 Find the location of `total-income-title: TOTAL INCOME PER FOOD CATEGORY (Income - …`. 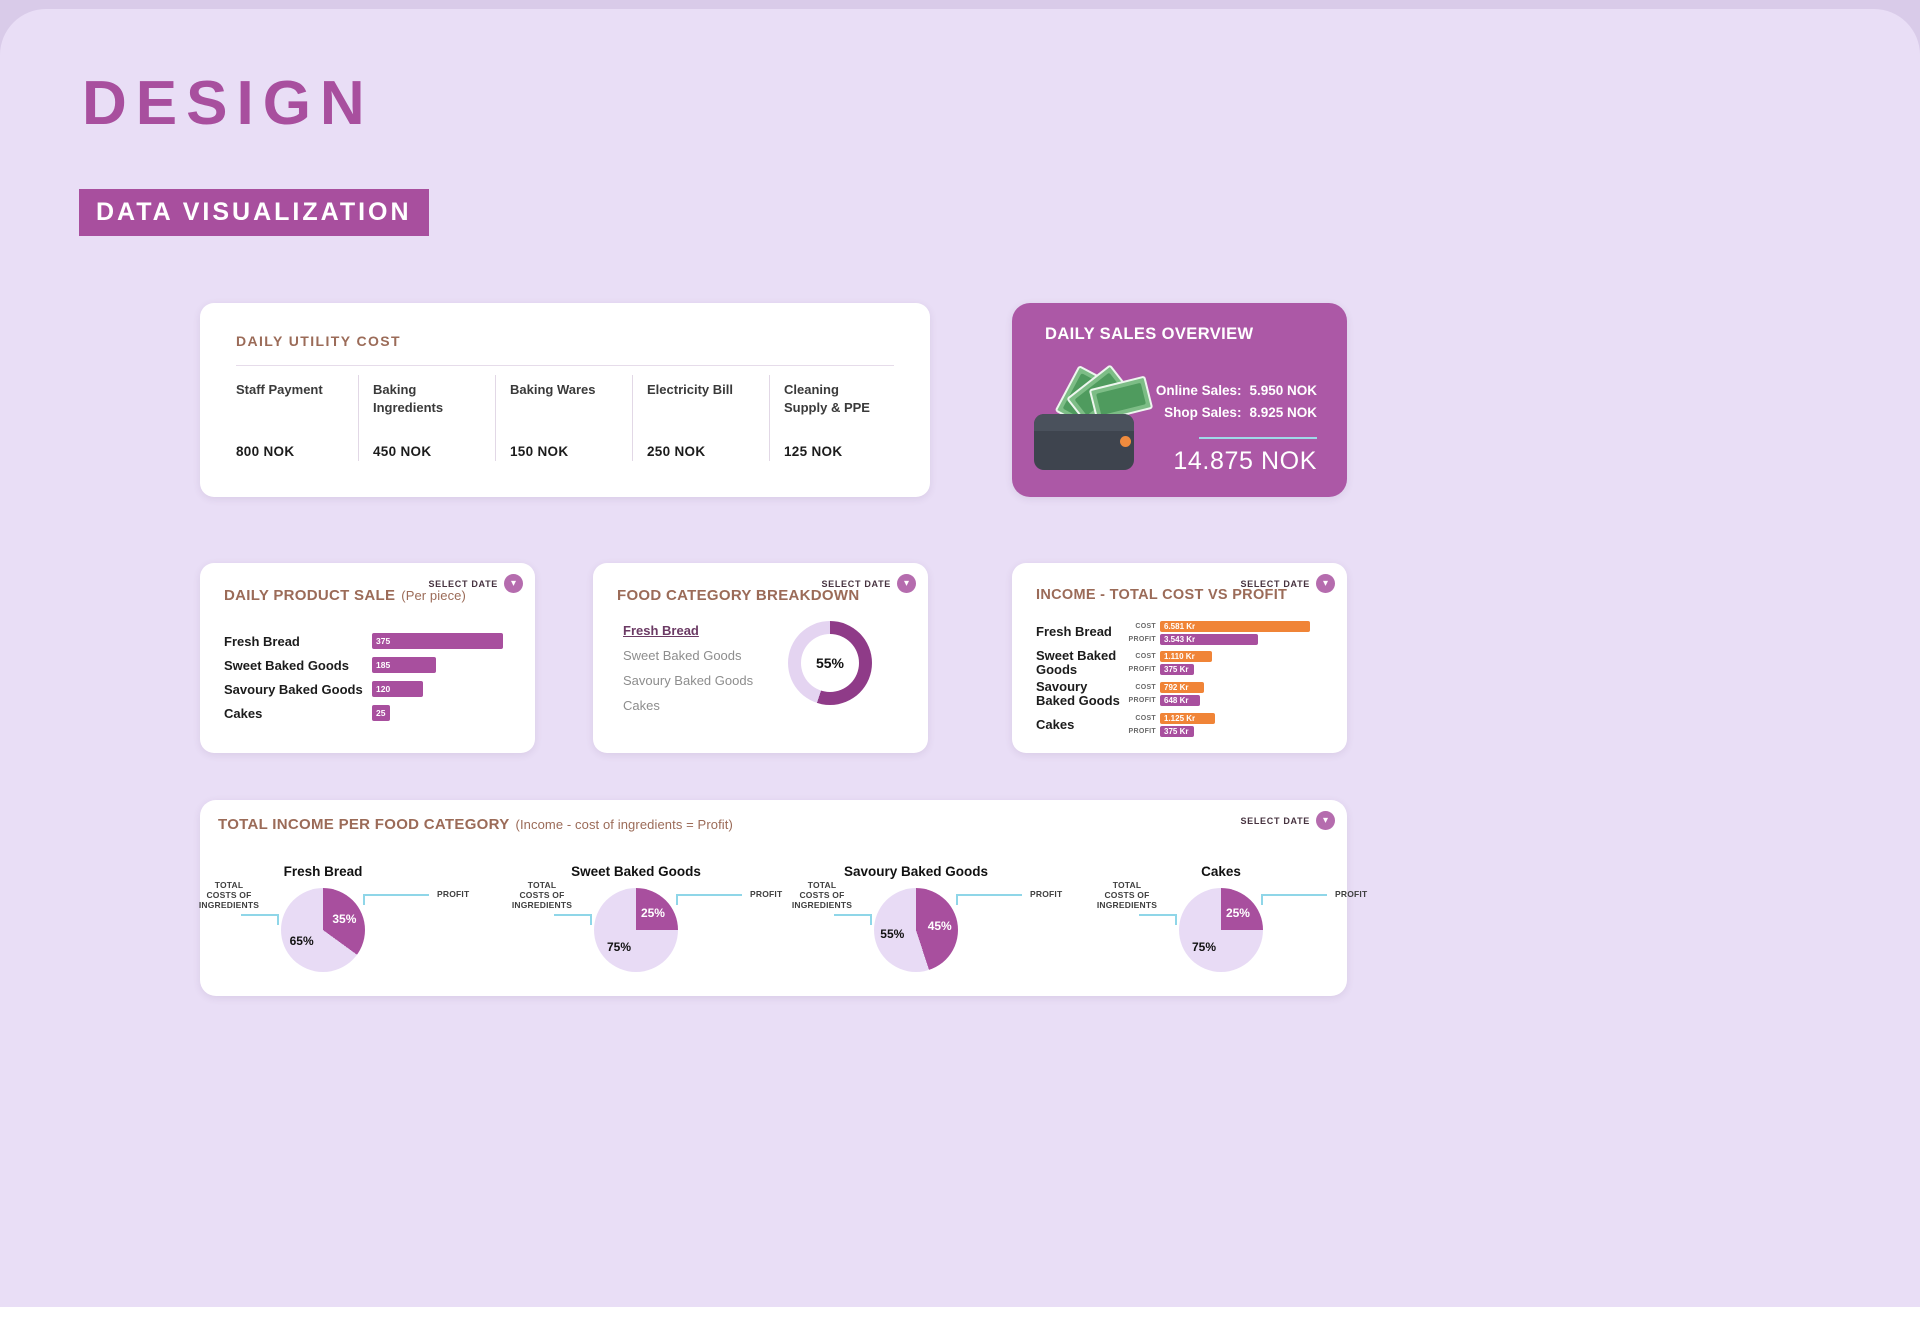

total-income-title: TOTAL INCOME PER FOOD CATEGORY (Income - … is located at coordinates (475, 824).